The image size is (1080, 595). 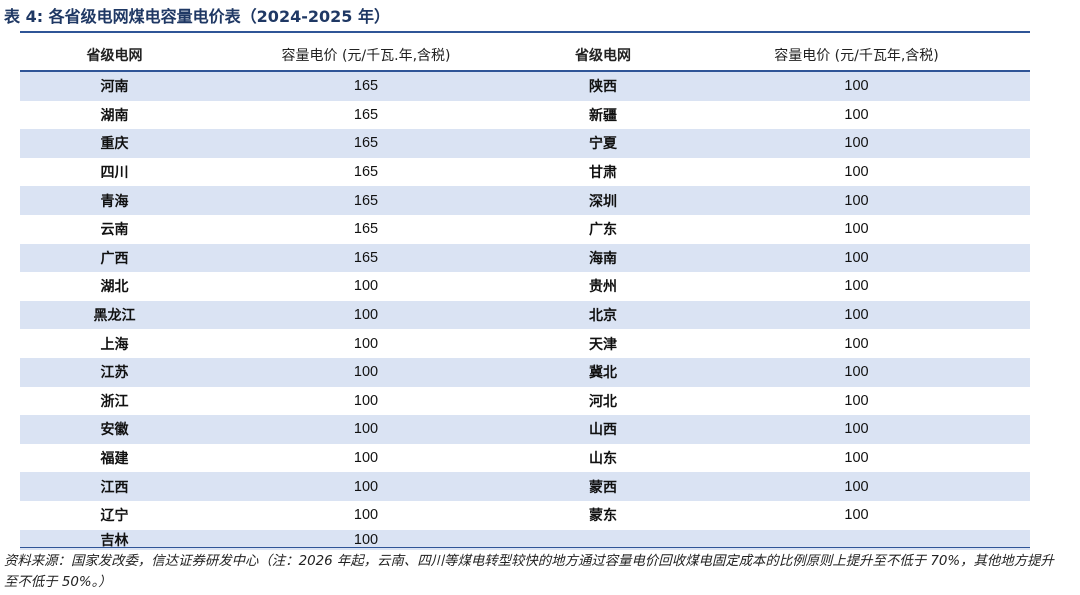 I want to click on table-bottom-rule, so click(x=525, y=547).